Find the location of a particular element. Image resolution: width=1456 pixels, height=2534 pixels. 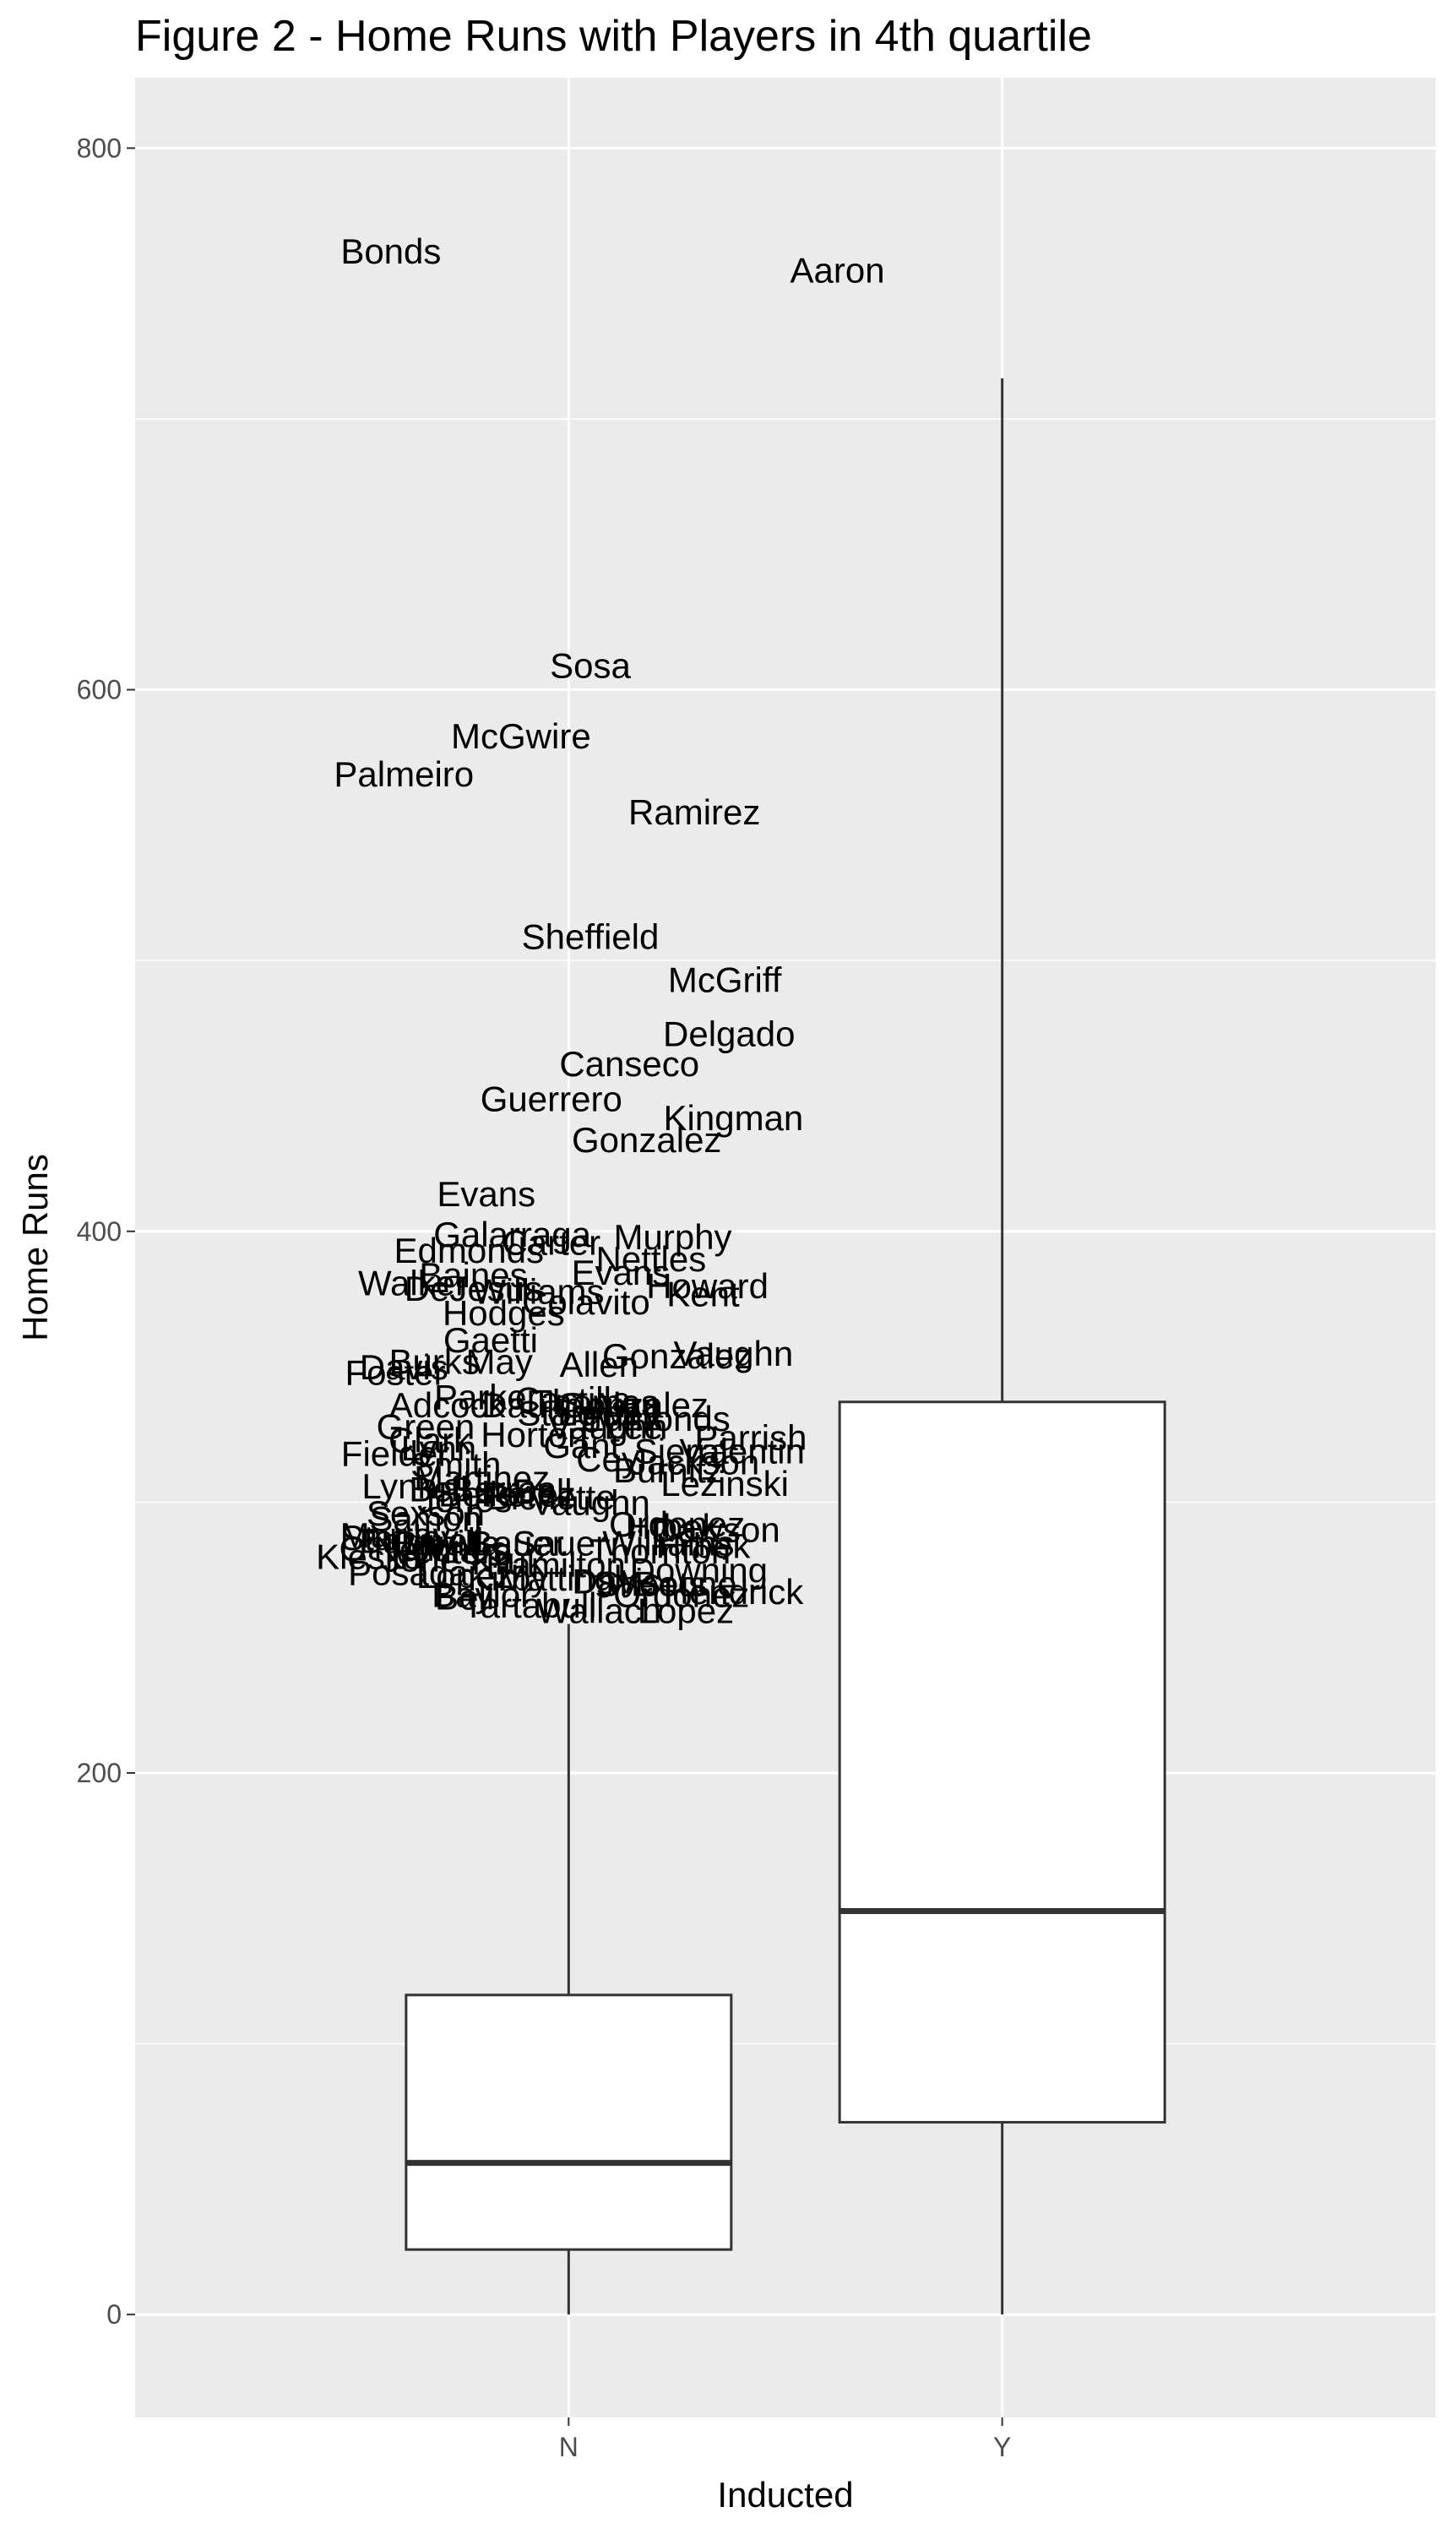

player-label: Thomas is located at coordinates (594, 1402).